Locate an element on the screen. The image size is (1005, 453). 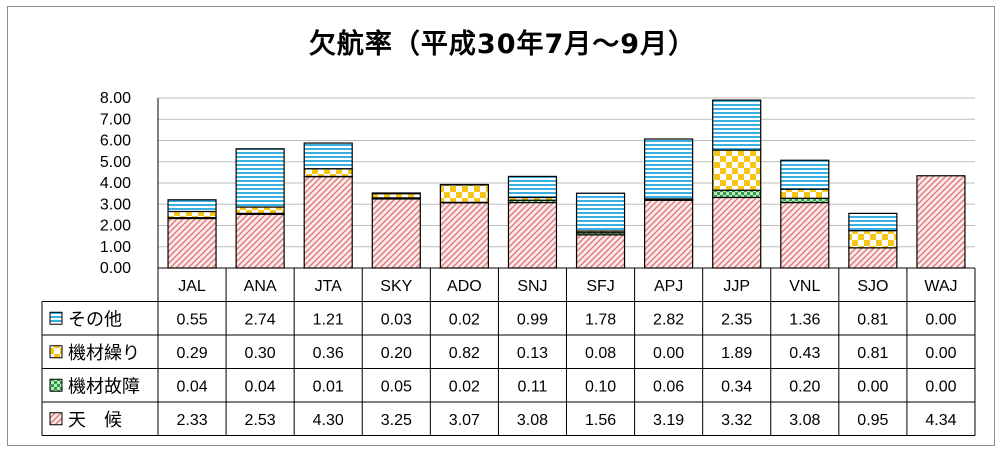
data-label: 0.43 is located at coordinates (804, 353).